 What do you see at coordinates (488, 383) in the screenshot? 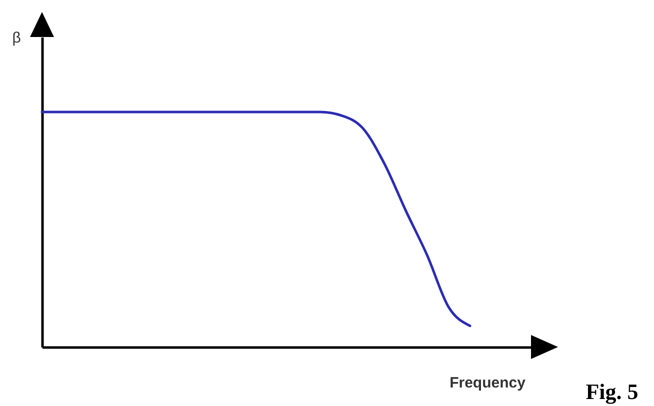
I see `x-axis-title: Frequency` at bounding box center [488, 383].